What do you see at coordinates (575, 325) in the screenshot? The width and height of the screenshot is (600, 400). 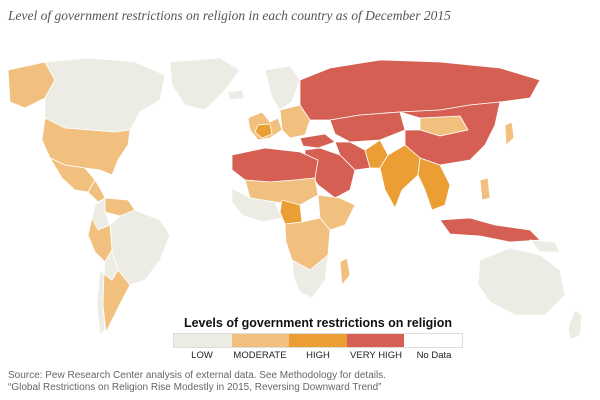 I see `region-new-zealand` at bounding box center [575, 325].